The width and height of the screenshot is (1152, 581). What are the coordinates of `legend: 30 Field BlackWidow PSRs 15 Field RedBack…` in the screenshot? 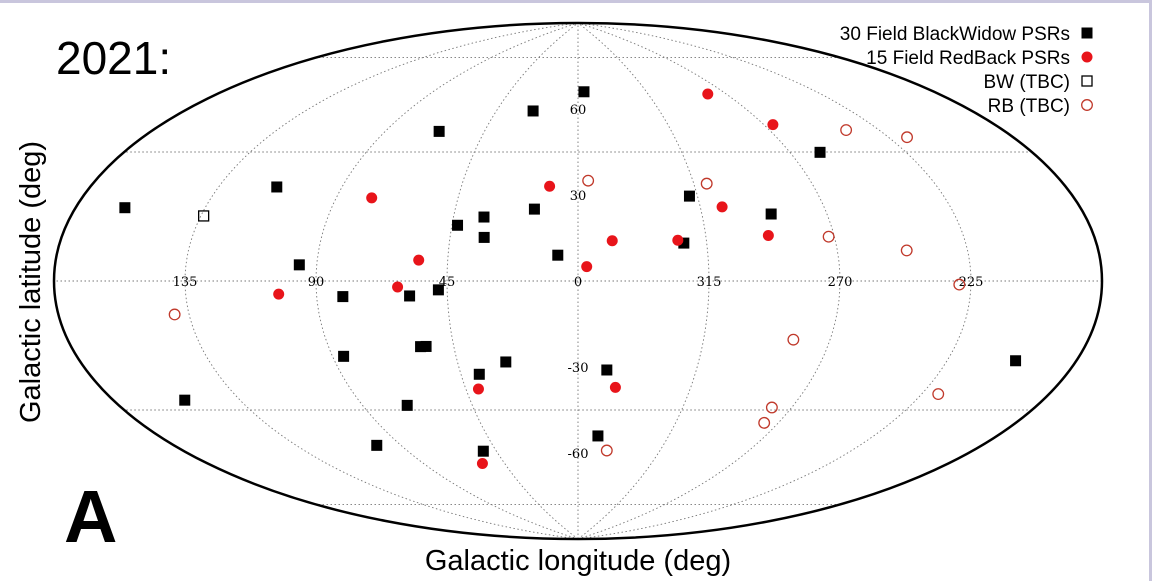 It's located at (966, 70).